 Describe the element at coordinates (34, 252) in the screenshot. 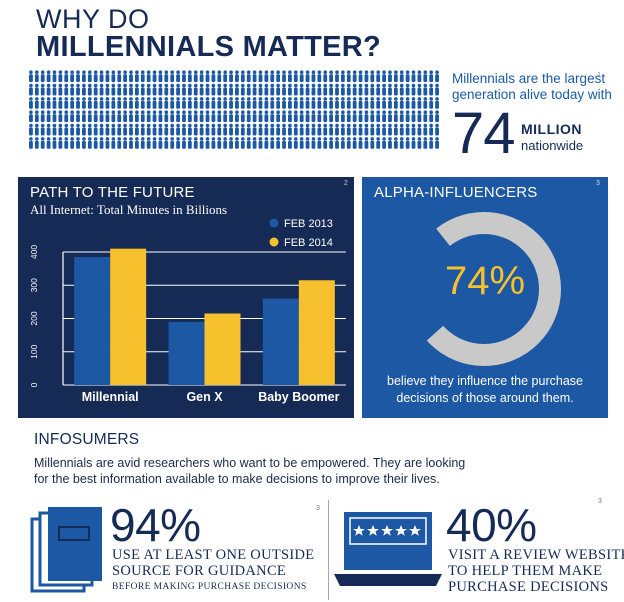

I see `y-tick-label: 400` at that location.